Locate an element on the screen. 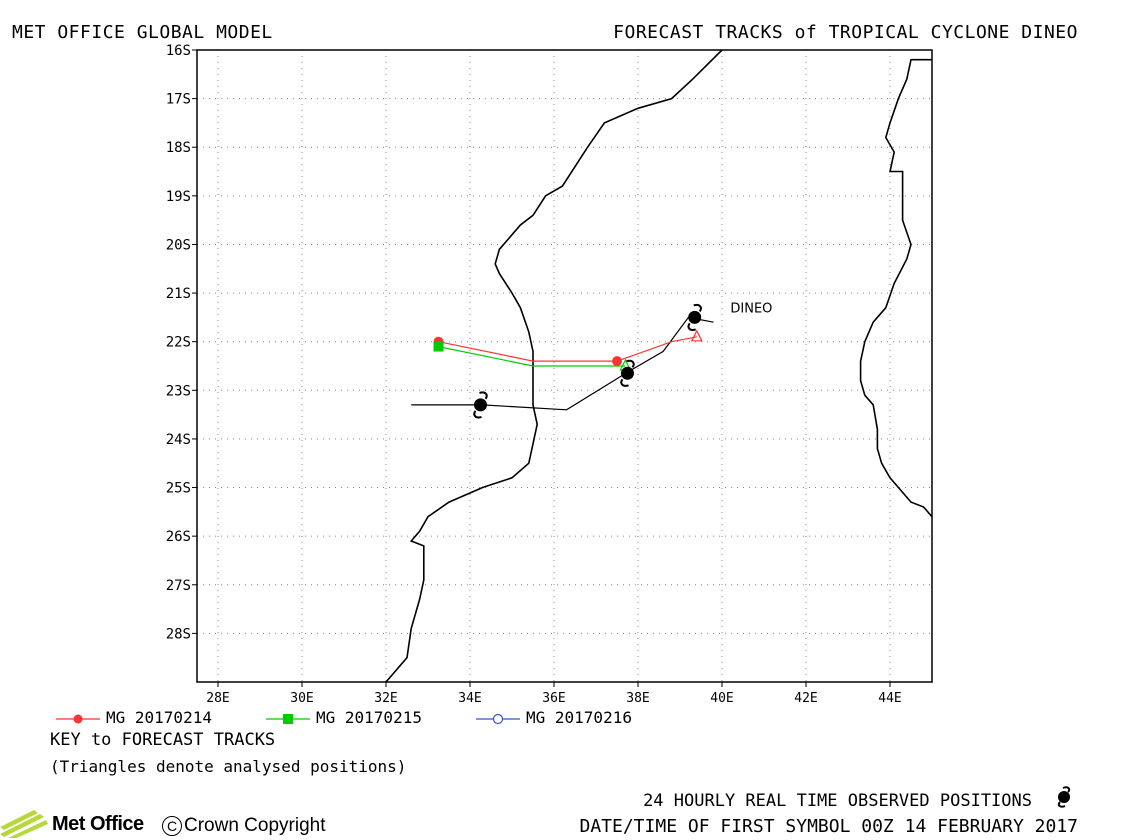  legend-label: MG 20170215 is located at coordinates (369, 717).